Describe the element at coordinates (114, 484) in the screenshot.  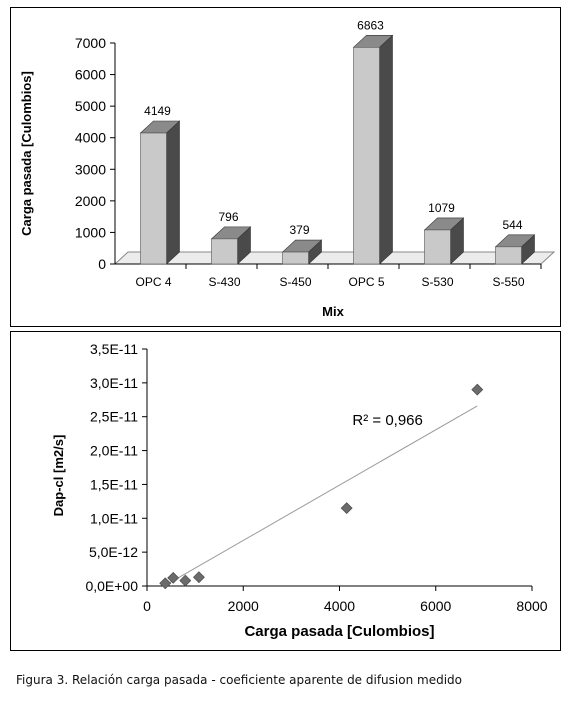
I see `y-tick-label: 1,5E-11` at that location.